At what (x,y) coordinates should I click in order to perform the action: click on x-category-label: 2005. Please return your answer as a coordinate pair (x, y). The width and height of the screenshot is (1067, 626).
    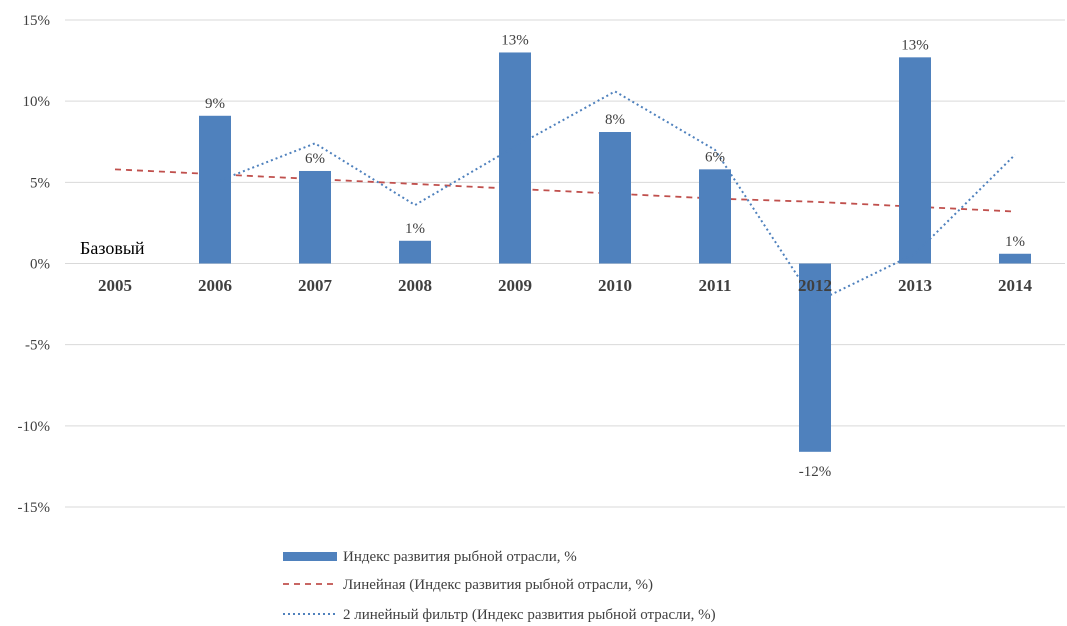
    Looking at the image, I should click on (115, 285).